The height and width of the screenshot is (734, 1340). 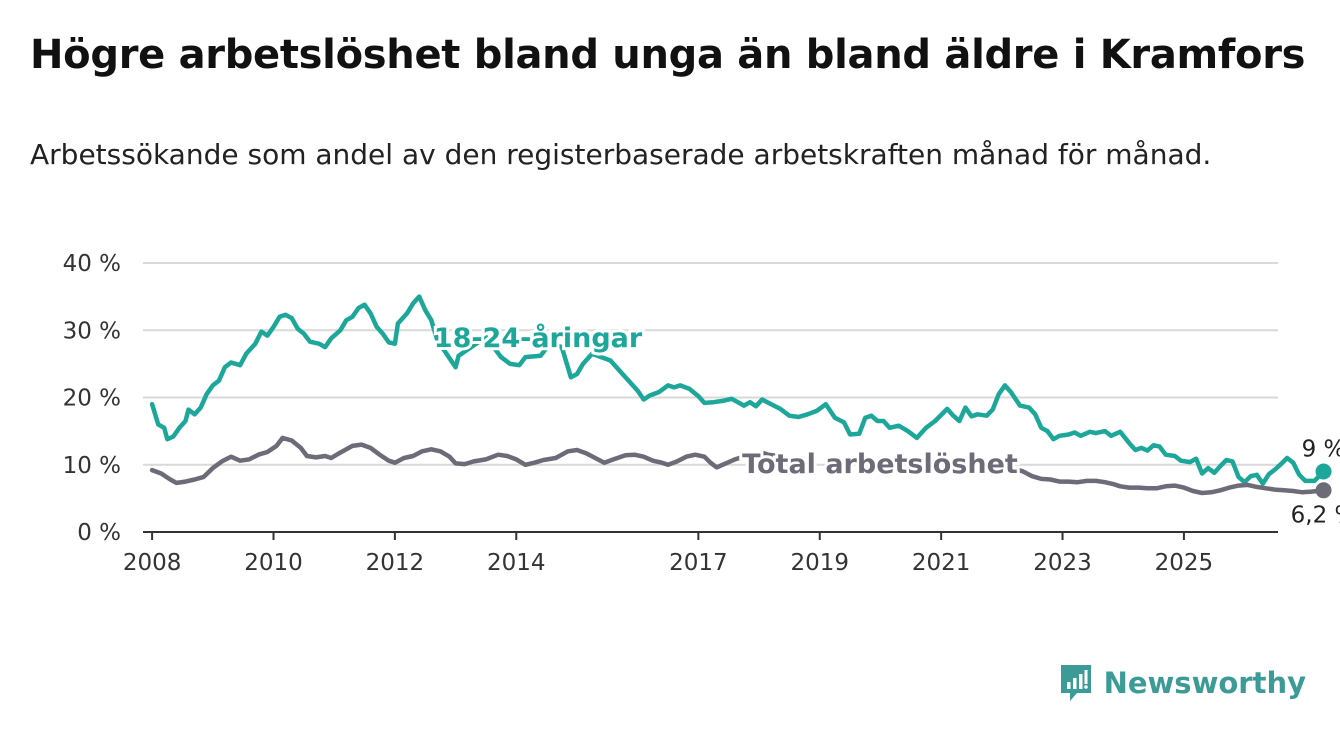 What do you see at coordinates (1184, 563) in the screenshot?
I see `x-tick-label: 2025` at bounding box center [1184, 563].